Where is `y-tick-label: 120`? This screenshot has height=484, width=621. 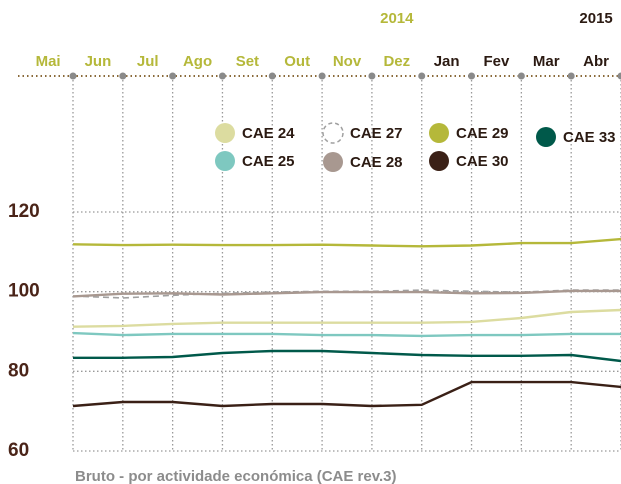 y-tick-label: 120 is located at coordinates (24, 211).